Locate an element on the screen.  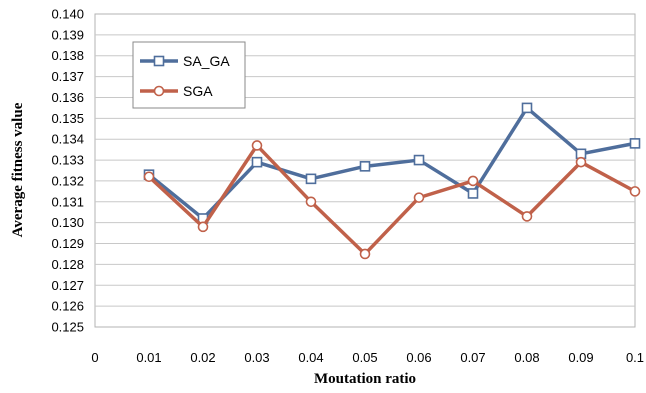
y-tick-label: 0.128 is located at coordinates (67, 264).